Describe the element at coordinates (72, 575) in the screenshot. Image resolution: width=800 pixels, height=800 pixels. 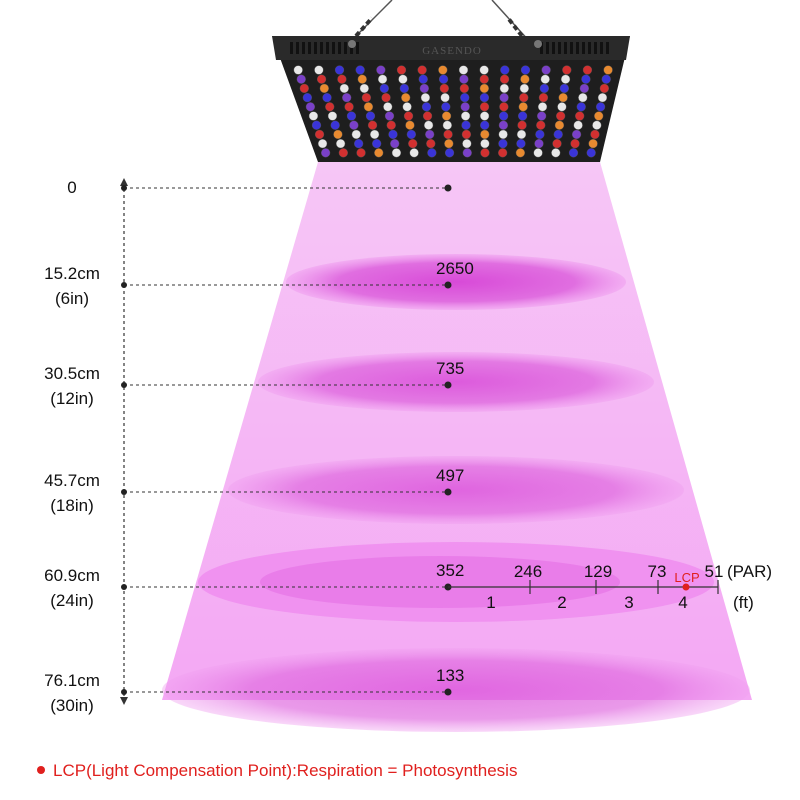
I see `distance-label: 60.9cm` at that location.